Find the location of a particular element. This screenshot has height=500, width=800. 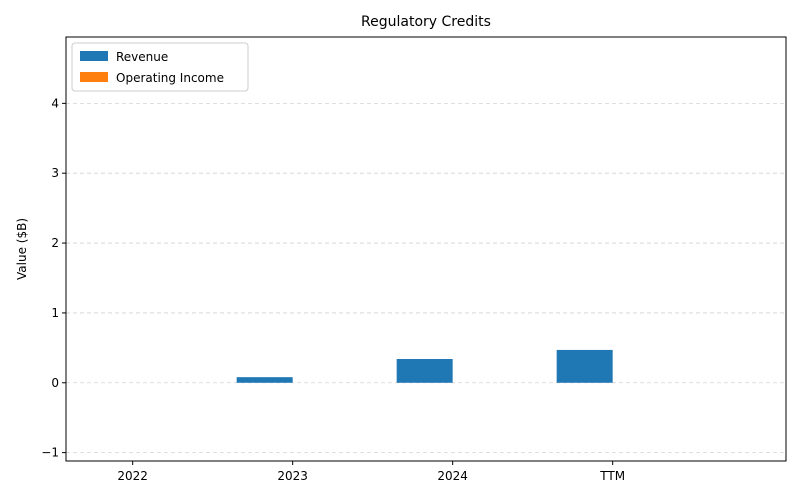

y-tick-label: 3 is located at coordinates (55, 173).